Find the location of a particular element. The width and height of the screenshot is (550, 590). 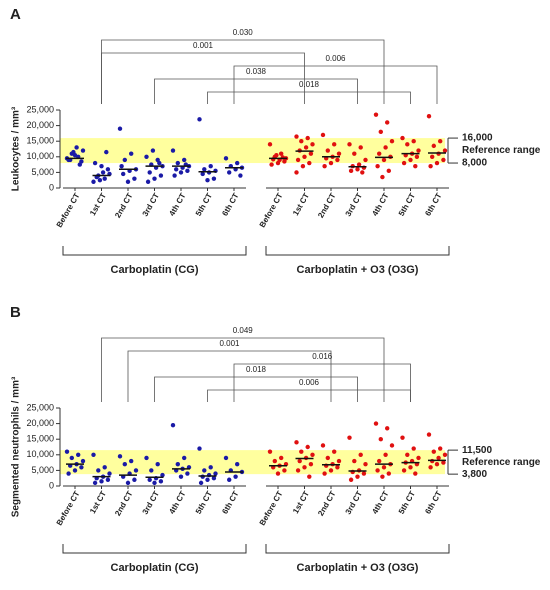

x-tick-label: 3rd CT is located at coordinates (354, 502).